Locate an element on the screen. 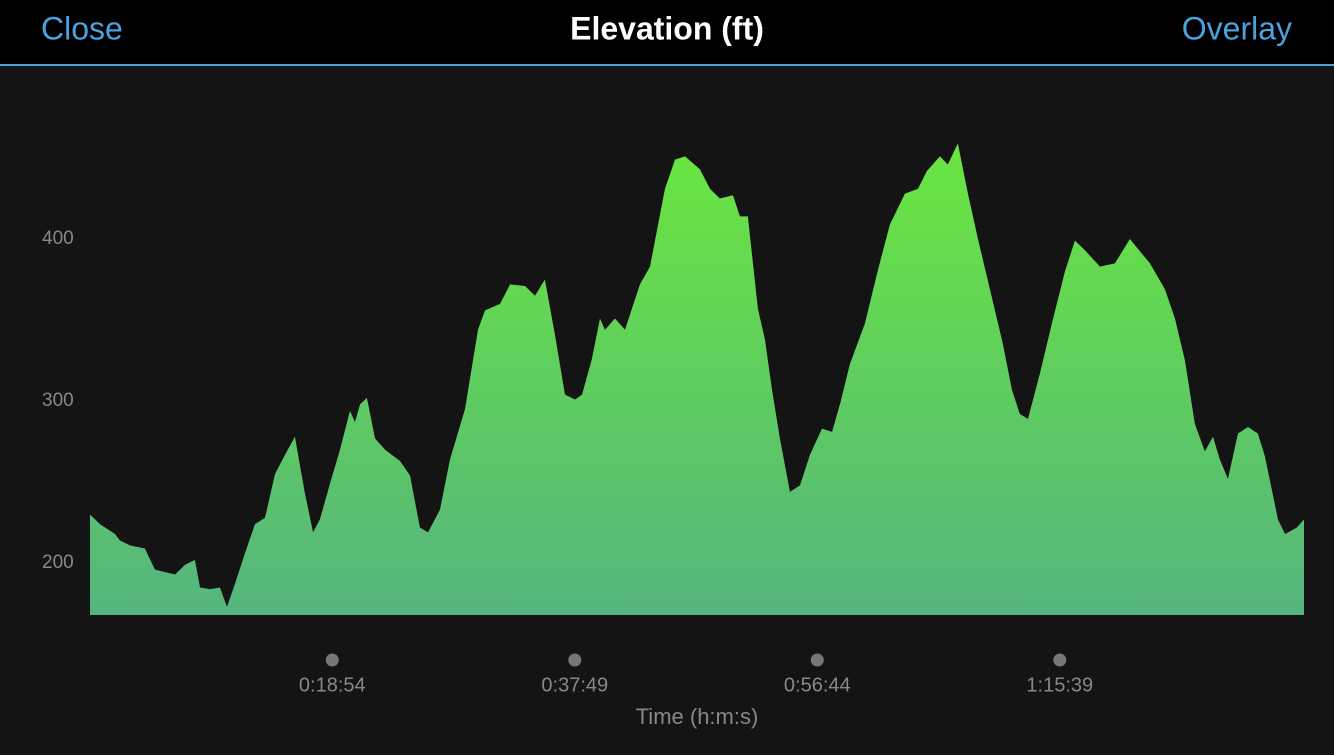 Image resolution: width=1334 pixels, height=755 pixels. close-button: Close is located at coordinates (82, 28).